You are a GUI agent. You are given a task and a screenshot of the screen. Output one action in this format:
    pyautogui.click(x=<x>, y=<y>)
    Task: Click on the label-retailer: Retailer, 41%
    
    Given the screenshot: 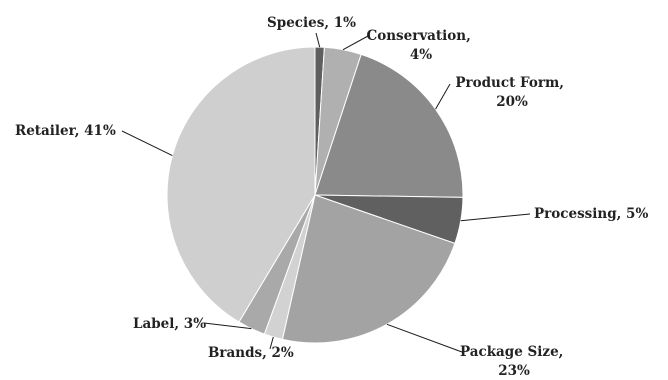 What is the action you would take?
    pyautogui.click(x=65, y=131)
    